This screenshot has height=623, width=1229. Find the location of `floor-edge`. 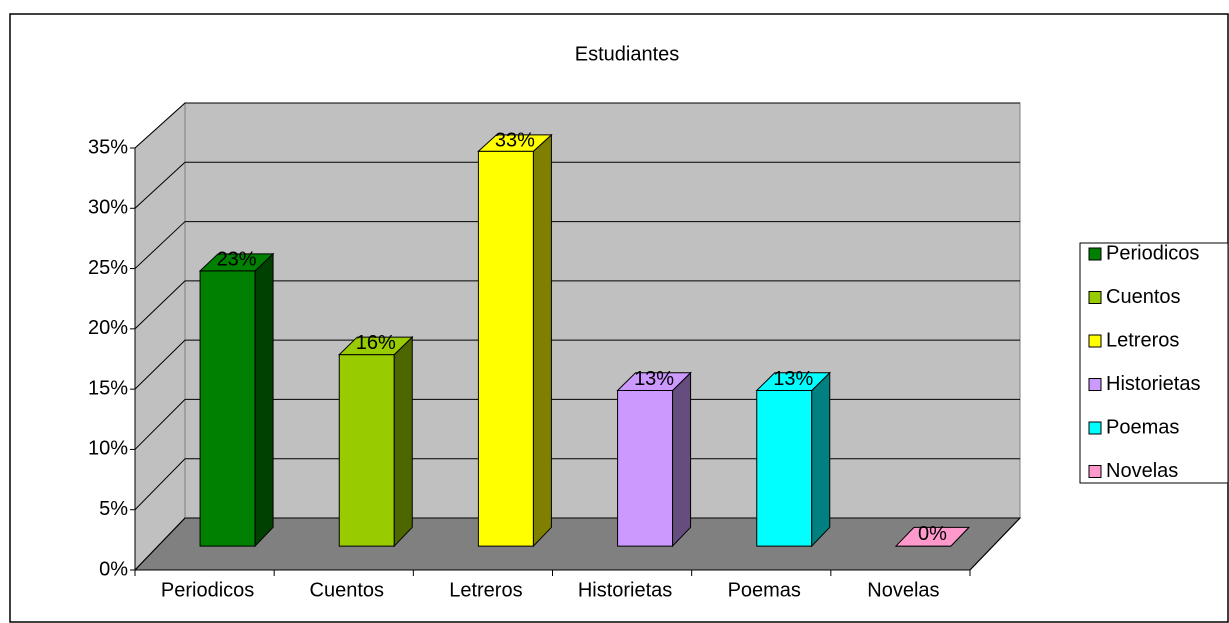

floor-edge is located at coordinates (995, 544).